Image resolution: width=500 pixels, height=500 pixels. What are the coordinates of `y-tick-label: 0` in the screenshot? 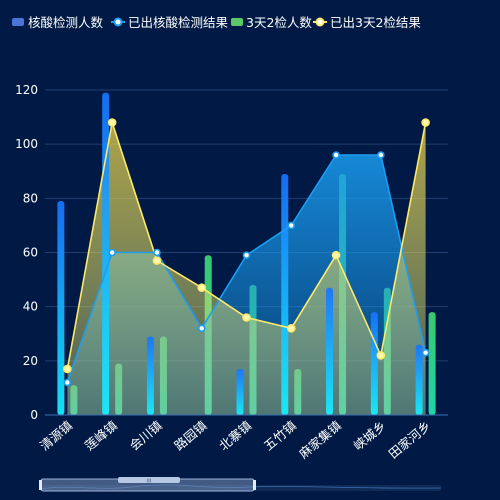 It's located at (34, 415).